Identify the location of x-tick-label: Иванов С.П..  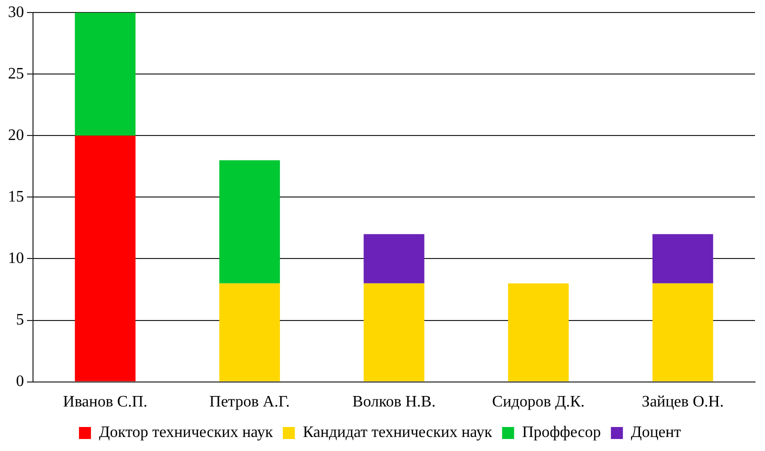
(105, 402).